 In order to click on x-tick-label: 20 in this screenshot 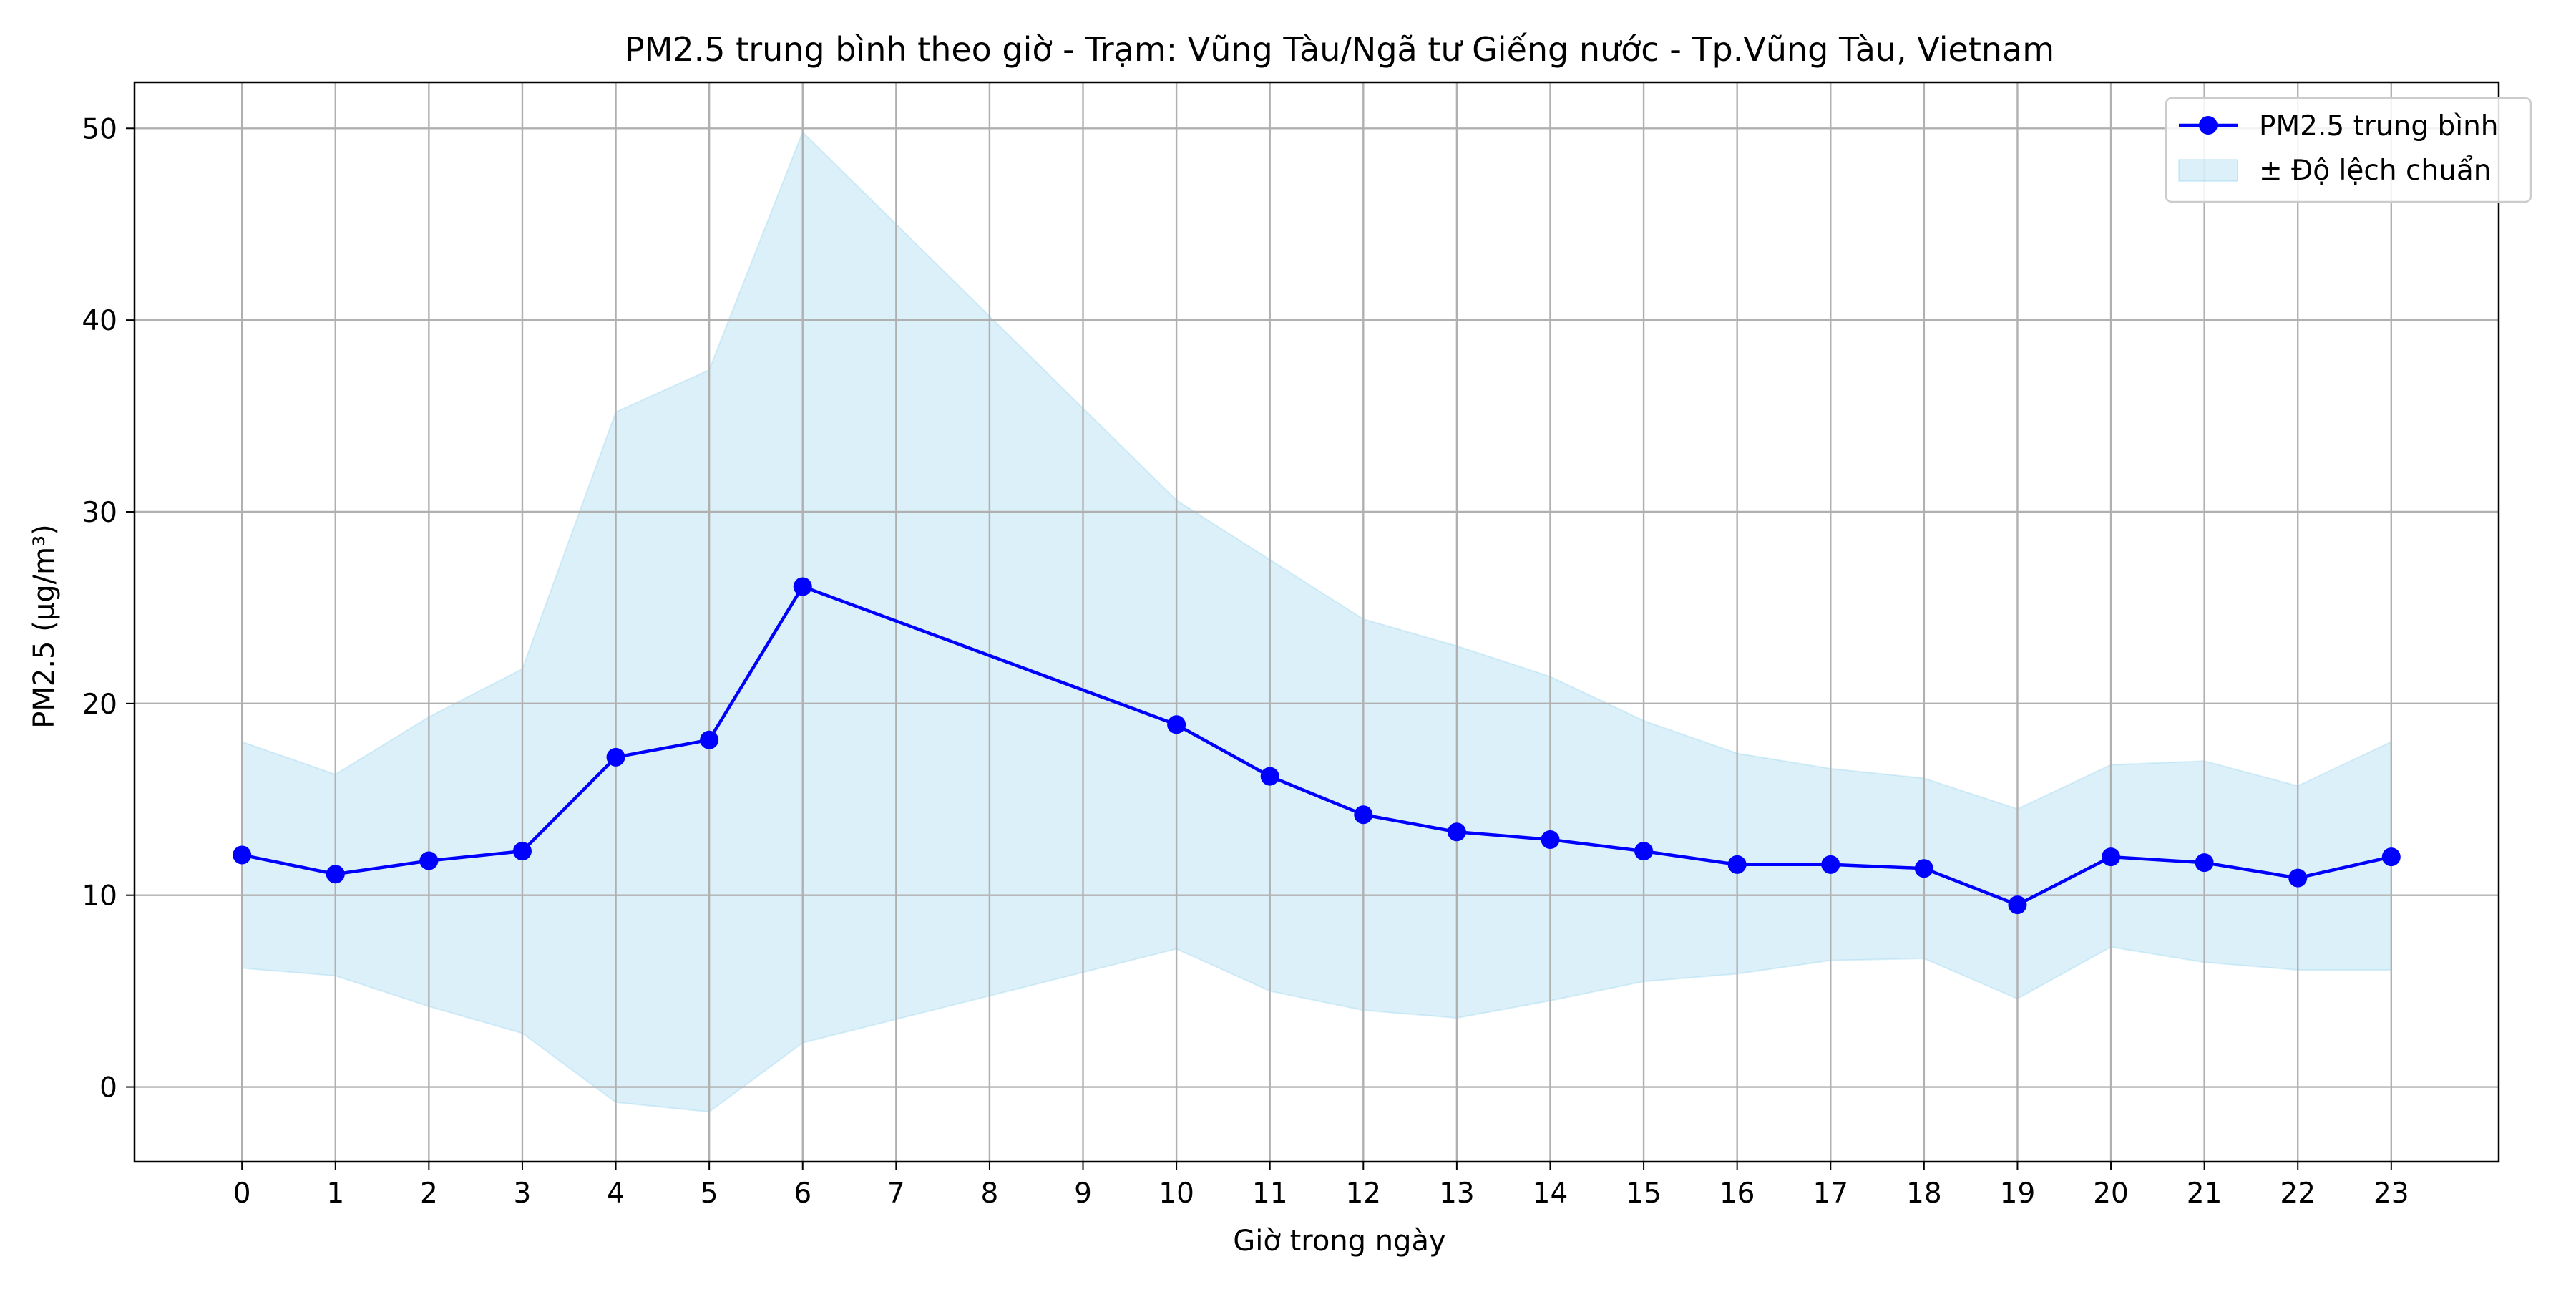, I will do `click(2111, 1193)`.